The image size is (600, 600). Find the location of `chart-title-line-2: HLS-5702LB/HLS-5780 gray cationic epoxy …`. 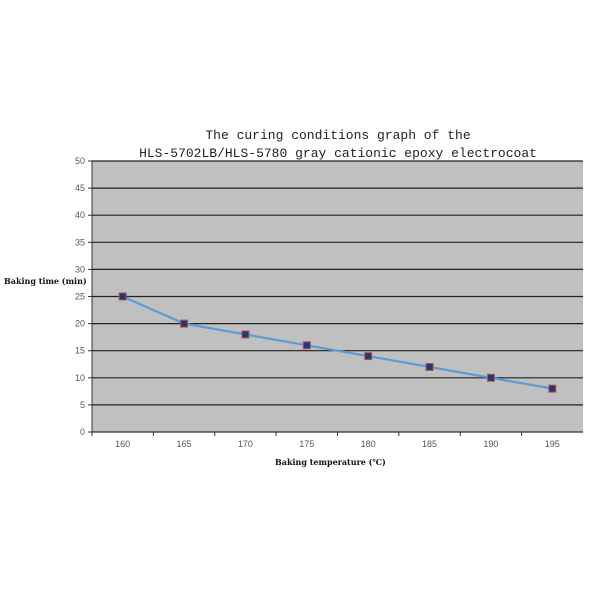

chart-title-line-2: HLS-5702LB/HLS-5780 gray cationic epoxy … is located at coordinates (338, 153).